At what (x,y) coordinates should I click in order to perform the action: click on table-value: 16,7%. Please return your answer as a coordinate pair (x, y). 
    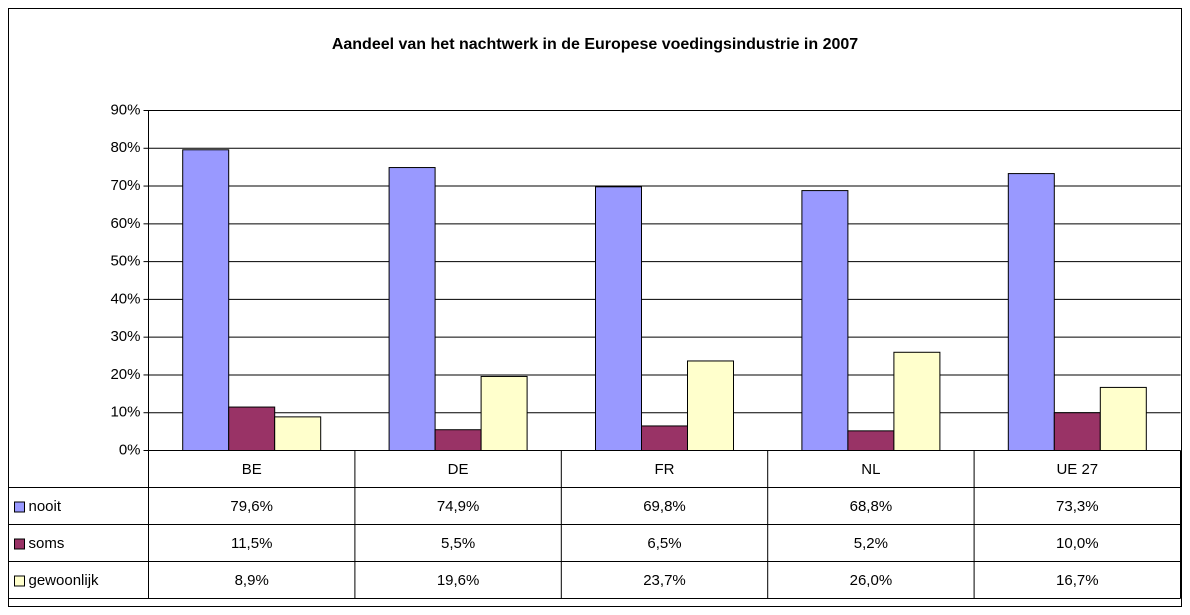
    Looking at the image, I should click on (1077, 580).